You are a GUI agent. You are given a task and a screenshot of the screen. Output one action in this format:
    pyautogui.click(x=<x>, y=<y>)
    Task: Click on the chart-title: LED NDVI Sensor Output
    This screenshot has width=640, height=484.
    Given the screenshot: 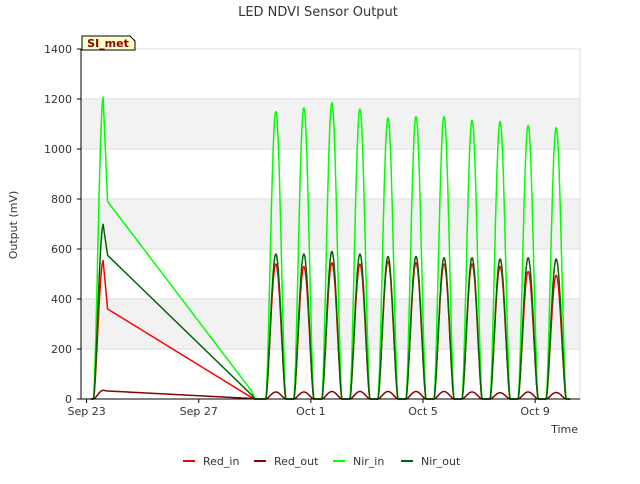 What is the action you would take?
    pyautogui.click(x=318, y=12)
    